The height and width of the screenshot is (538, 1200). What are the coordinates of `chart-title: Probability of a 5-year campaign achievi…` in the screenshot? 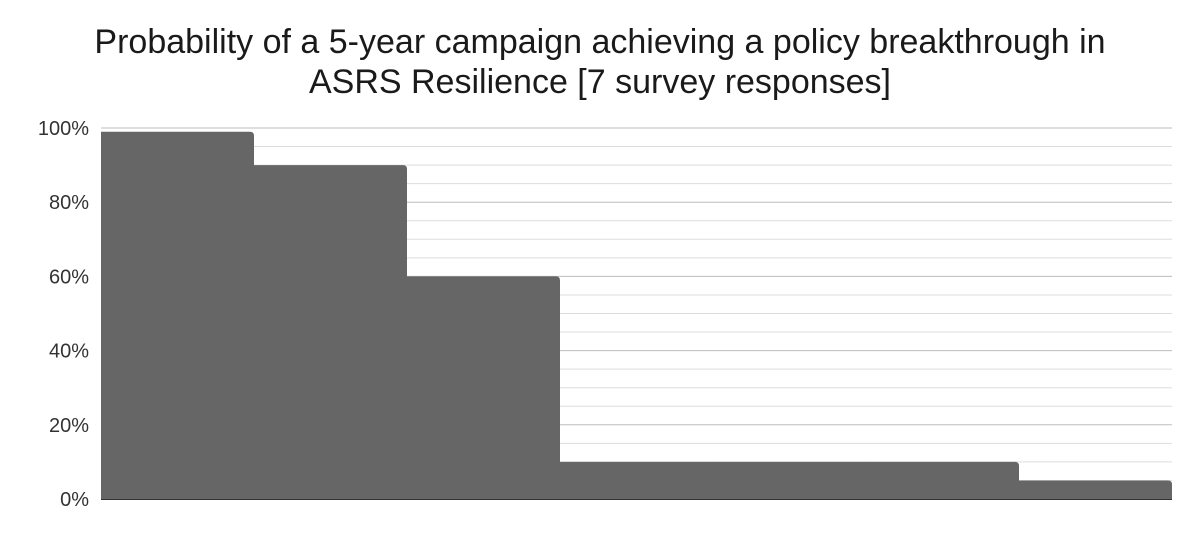 It's located at (600, 62).